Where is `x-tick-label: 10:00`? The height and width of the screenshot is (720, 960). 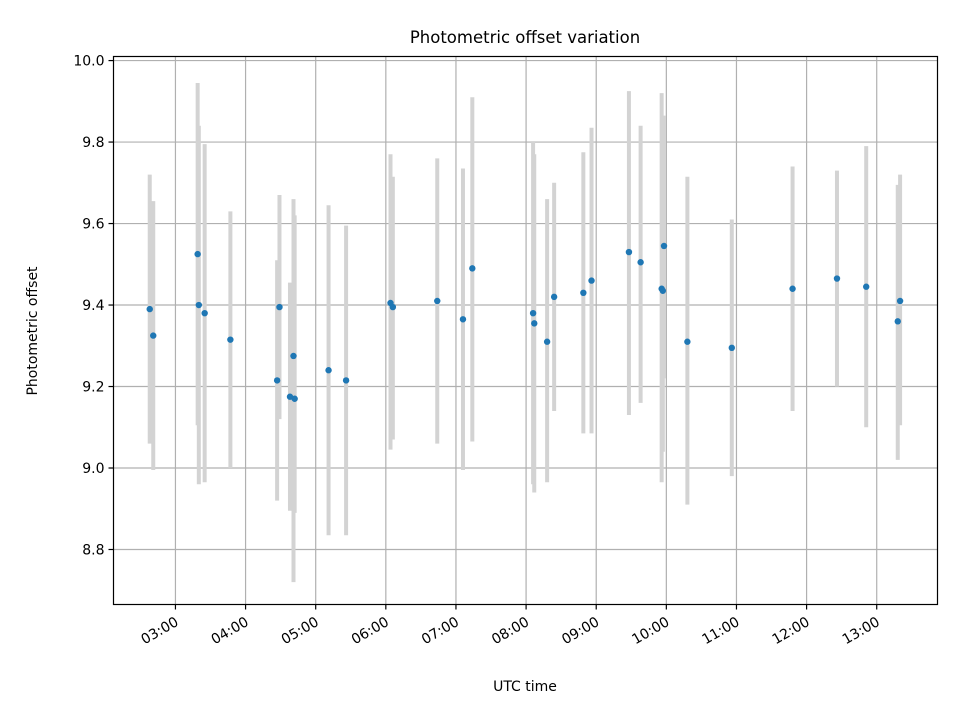
x-tick-label: 10:00 is located at coordinates (650, 631).